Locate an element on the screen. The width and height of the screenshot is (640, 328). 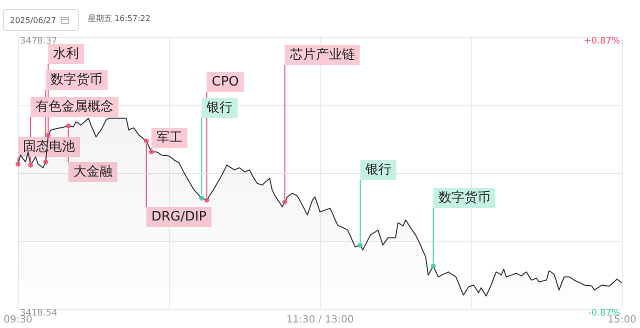
text: 星期五 16:57:22 is located at coordinates (119, 18).